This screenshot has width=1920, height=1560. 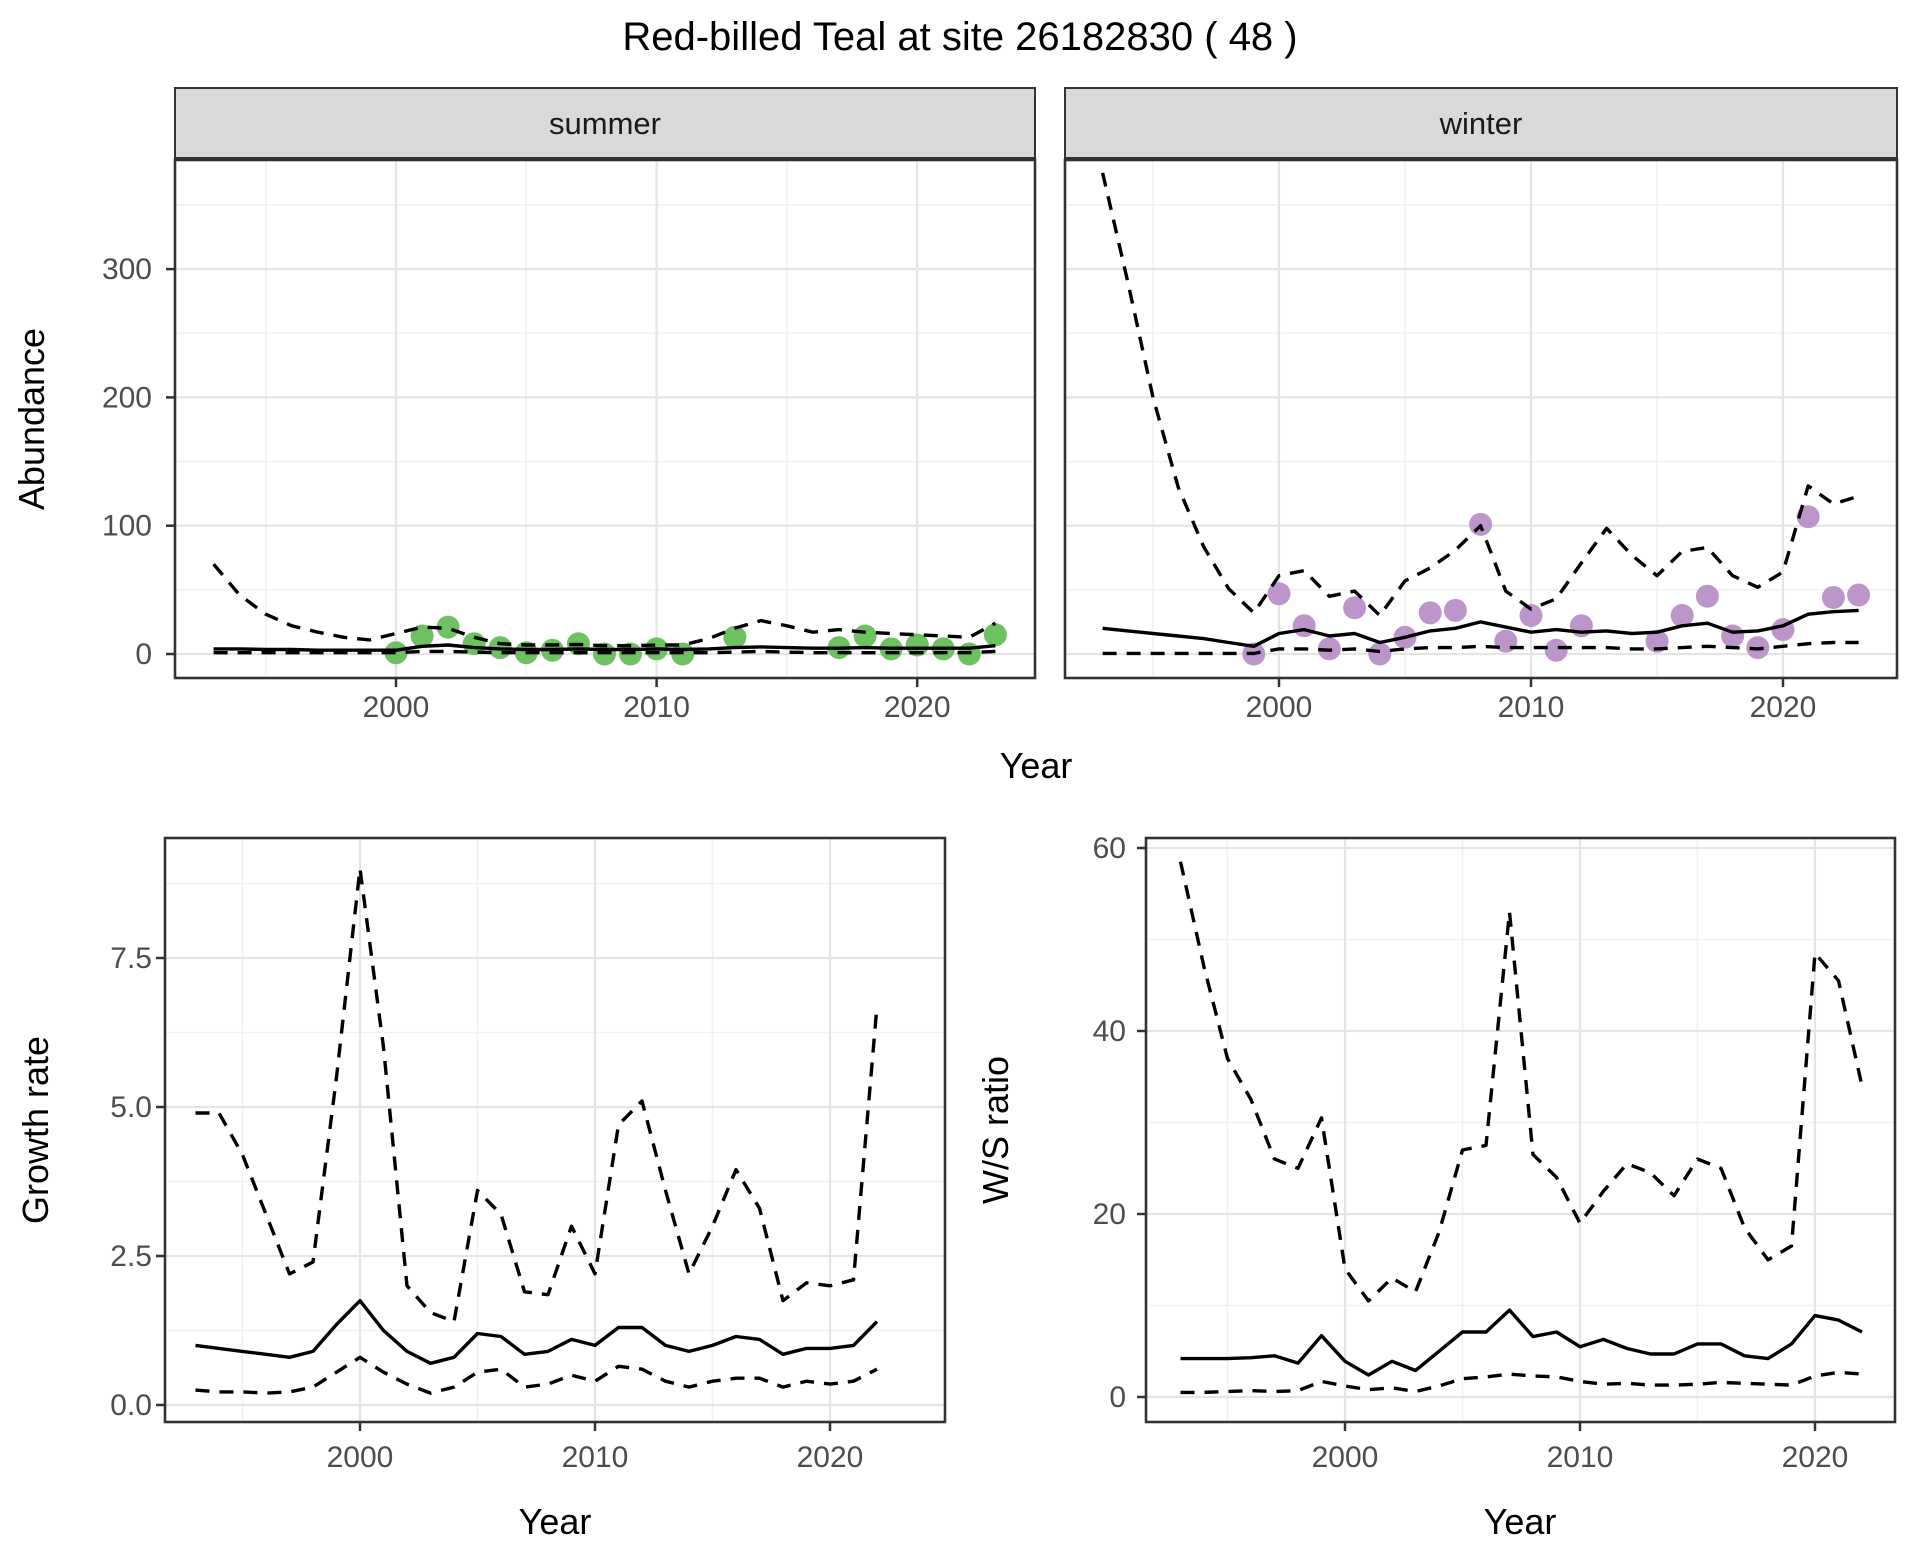 I want to click on y-tick-label: 2.5, so click(x=131, y=1256).